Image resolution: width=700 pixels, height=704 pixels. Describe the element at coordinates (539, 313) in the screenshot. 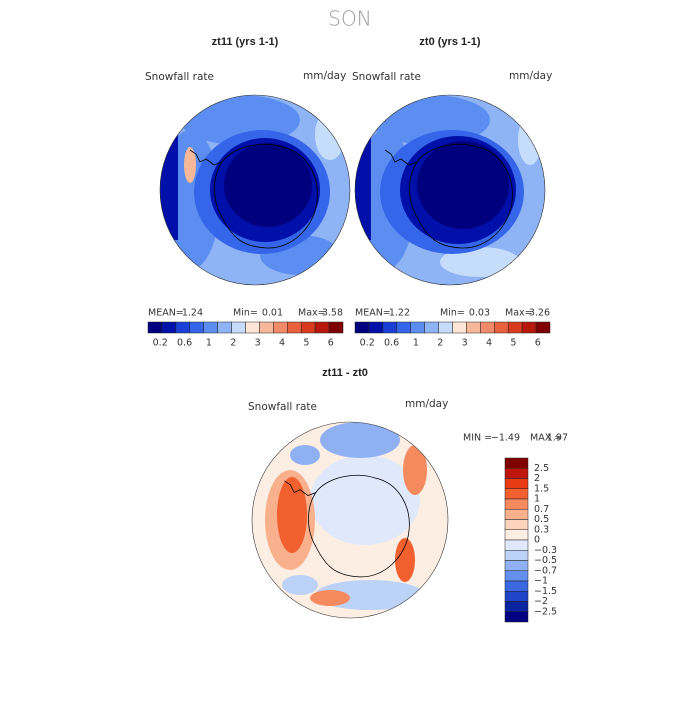

I see `stat-value: 3.26` at that location.